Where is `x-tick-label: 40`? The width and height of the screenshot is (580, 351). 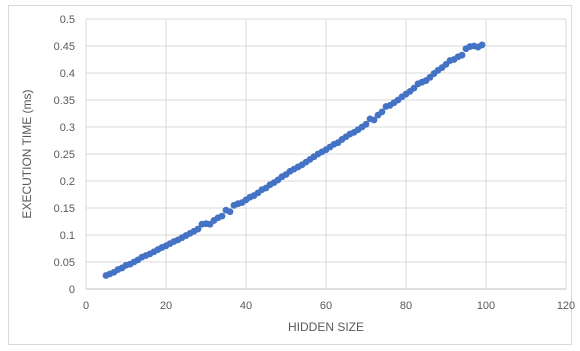
x-tick-label: 40 is located at coordinates (246, 306).